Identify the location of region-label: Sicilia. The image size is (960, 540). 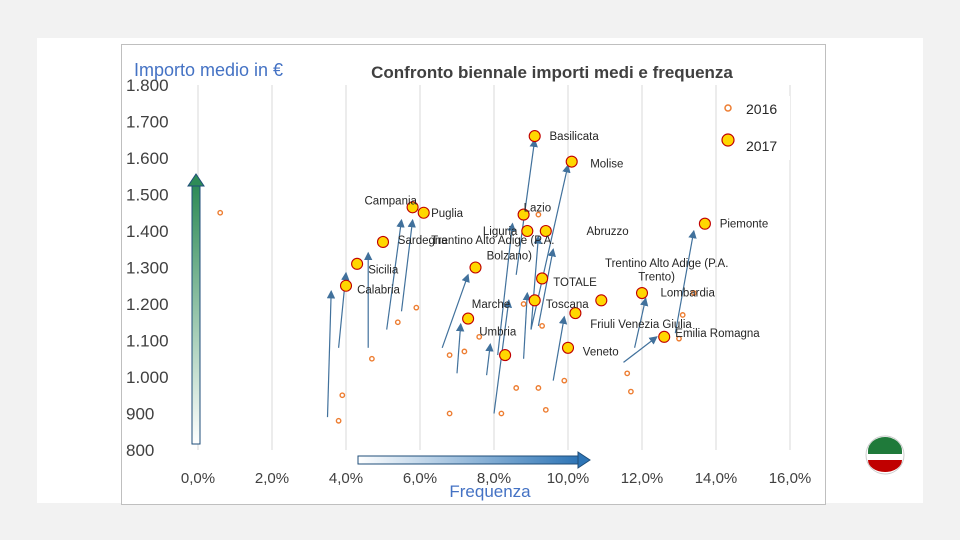
(383, 270).